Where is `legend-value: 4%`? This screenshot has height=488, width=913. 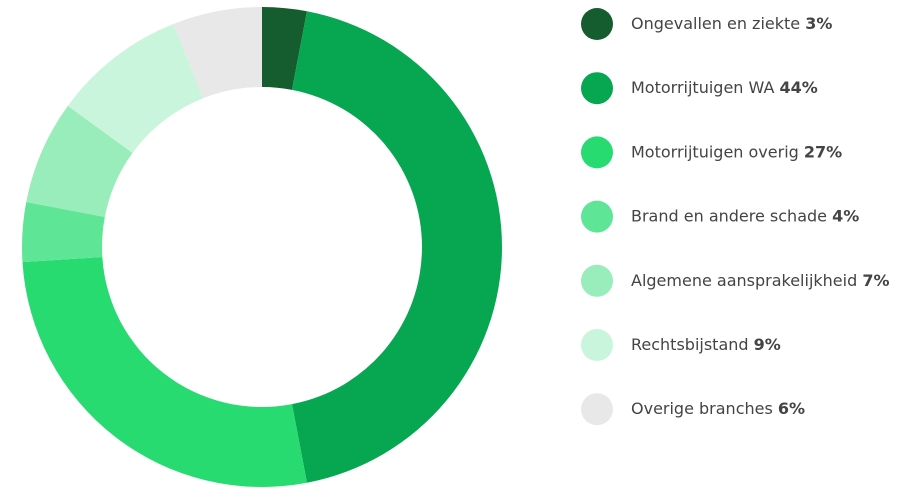 legend-value: 4% is located at coordinates (845, 215).